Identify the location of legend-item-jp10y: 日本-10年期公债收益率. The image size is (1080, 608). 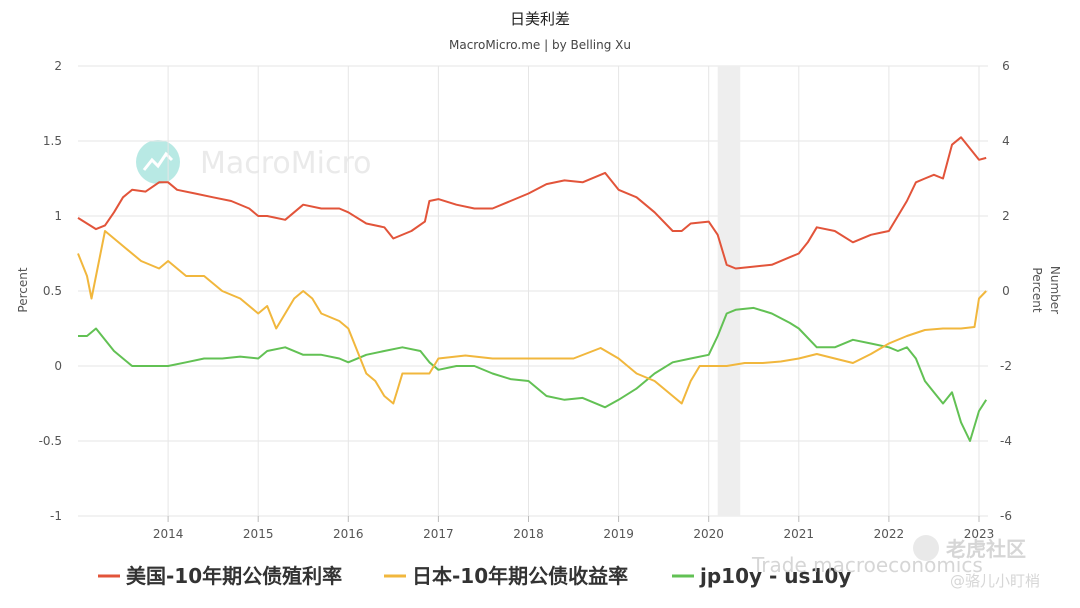
(506, 576).